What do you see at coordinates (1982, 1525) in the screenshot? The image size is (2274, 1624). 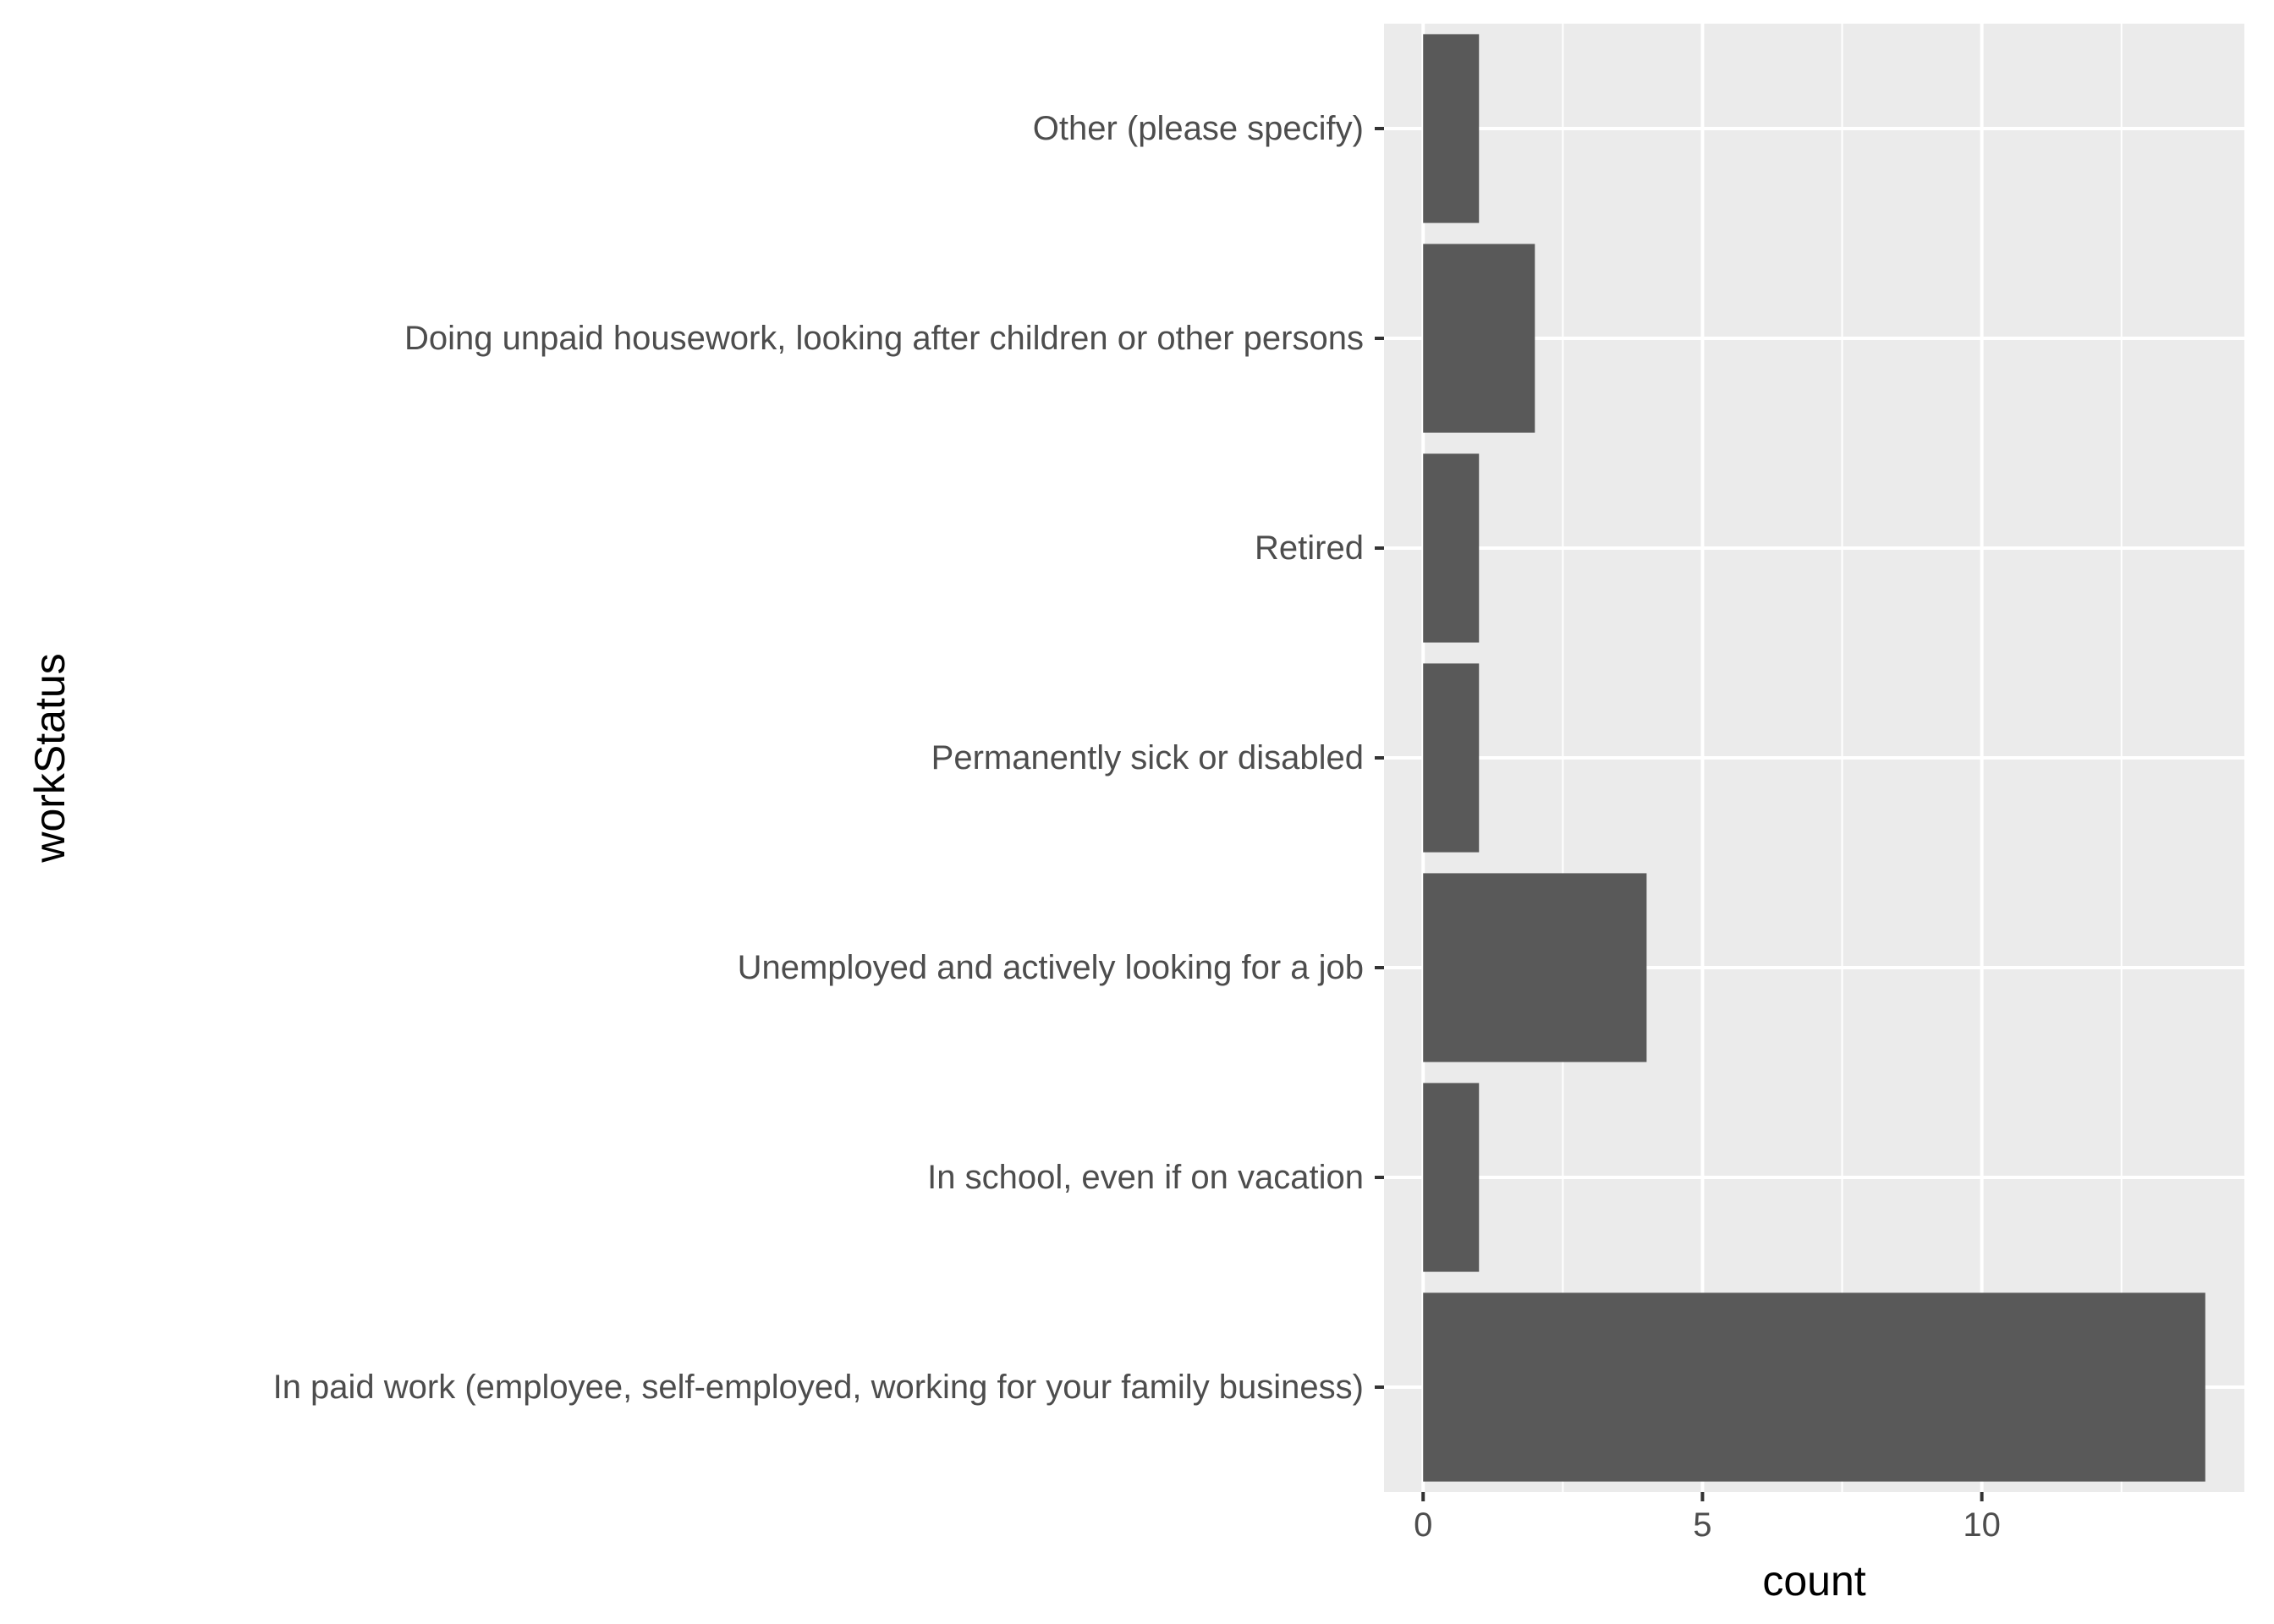 I see `x-tick-label: 10` at bounding box center [1982, 1525].